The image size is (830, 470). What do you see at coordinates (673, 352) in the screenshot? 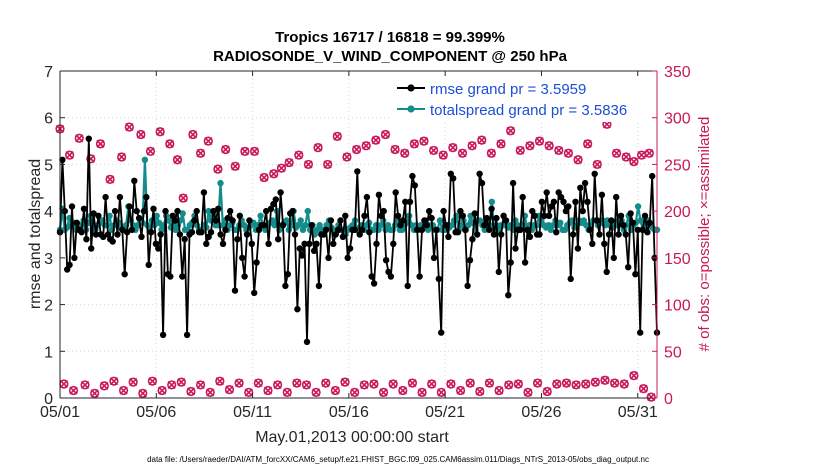
I see `y-tick-label-right: 50` at bounding box center [673, 352].